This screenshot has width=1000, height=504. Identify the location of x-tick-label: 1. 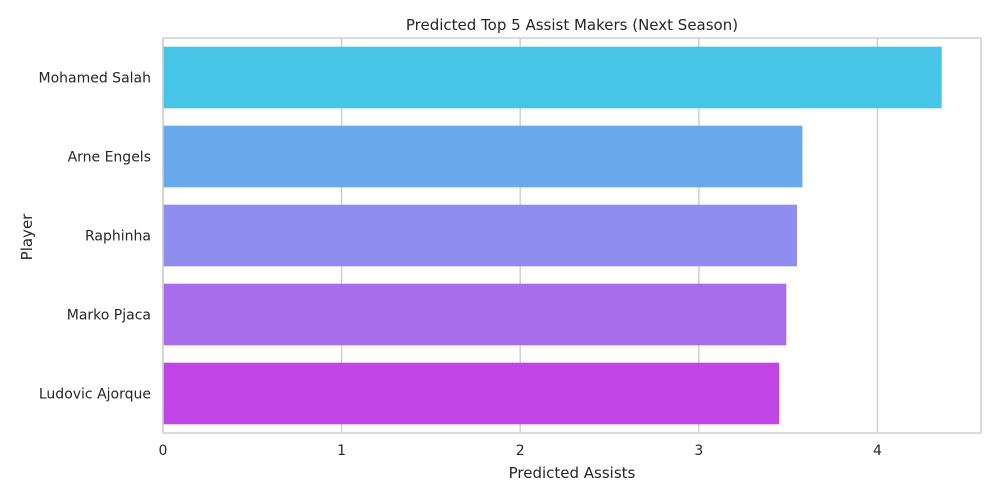
(341, 451).